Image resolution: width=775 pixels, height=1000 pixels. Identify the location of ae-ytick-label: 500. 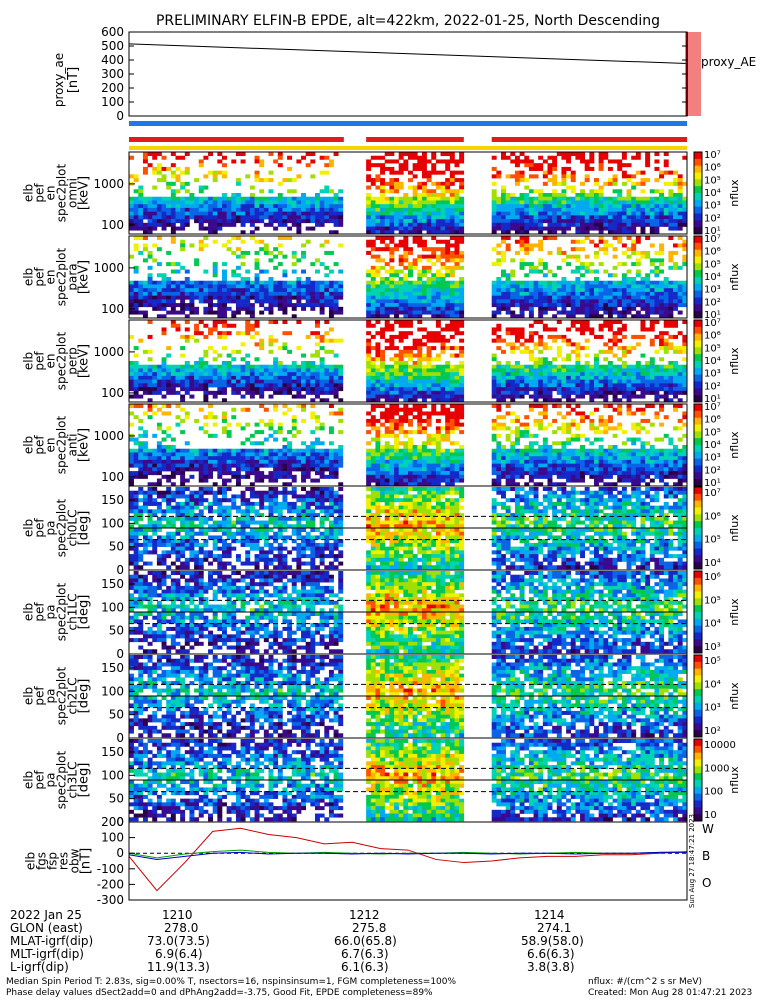
(112, 46).